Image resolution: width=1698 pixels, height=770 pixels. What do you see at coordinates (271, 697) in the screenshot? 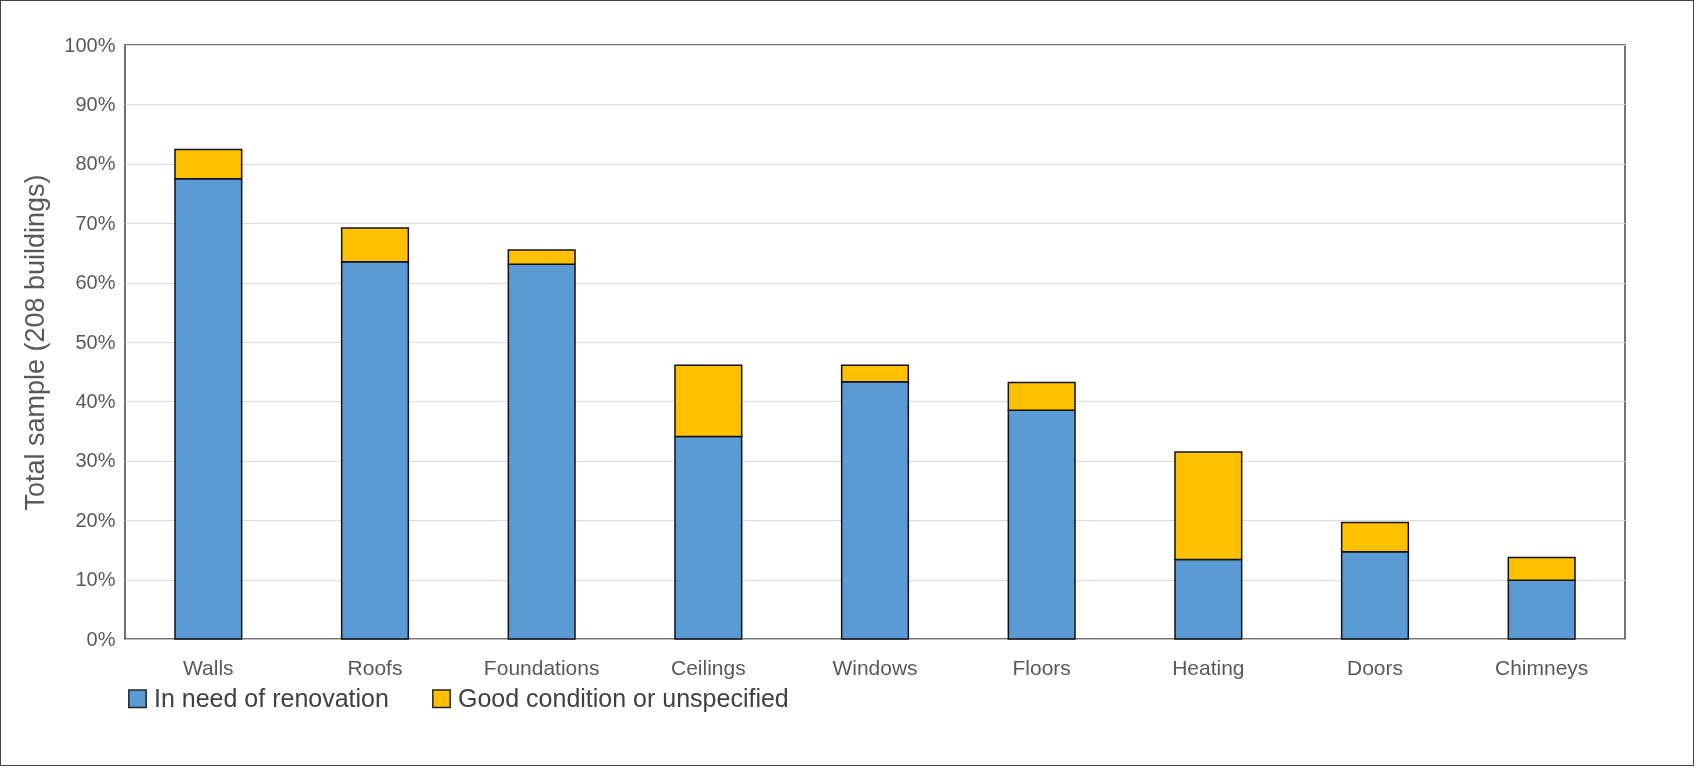
I see `legend-label: In need of renovation` at bounding box center [271, 697].